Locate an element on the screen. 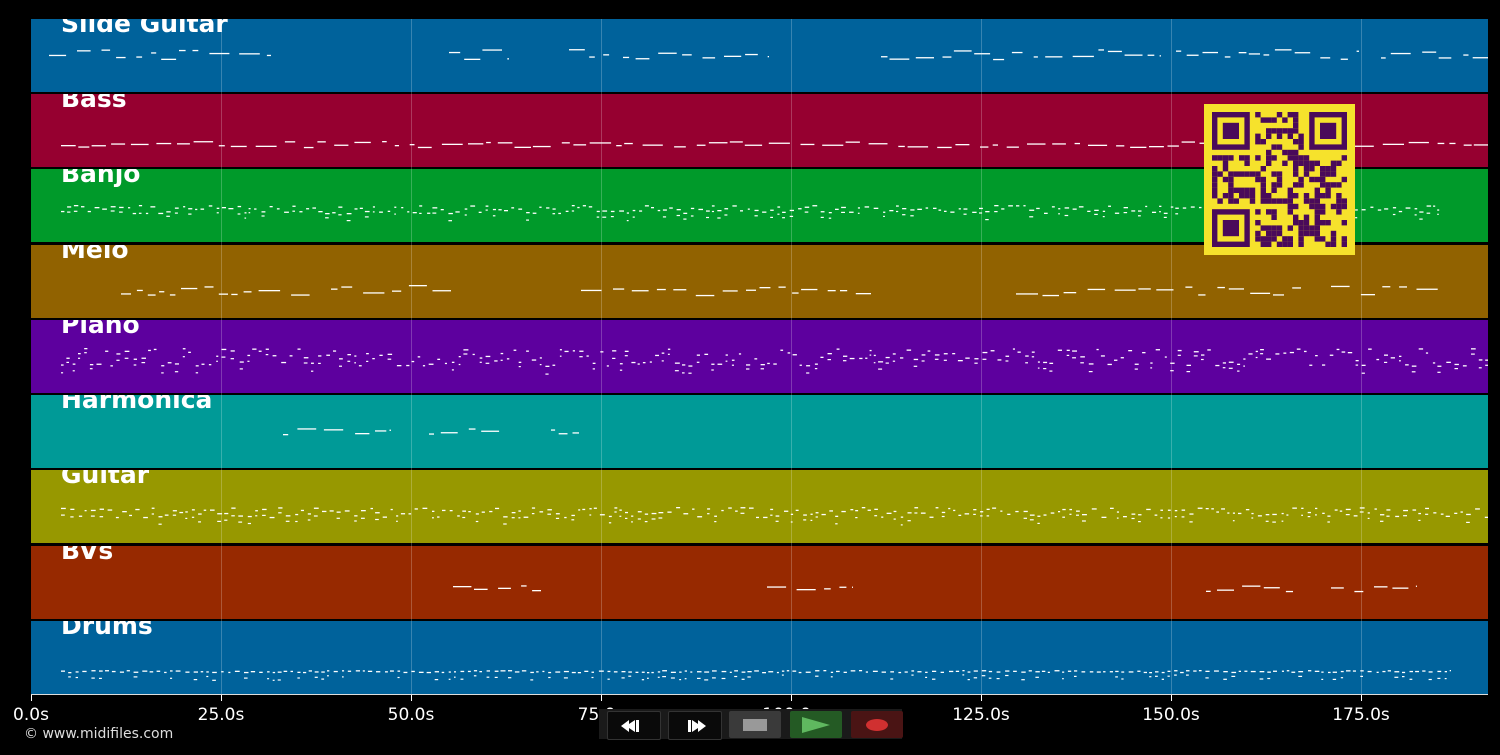 The image size is (1500, 755). record-button is located at coordinates (877, 724).